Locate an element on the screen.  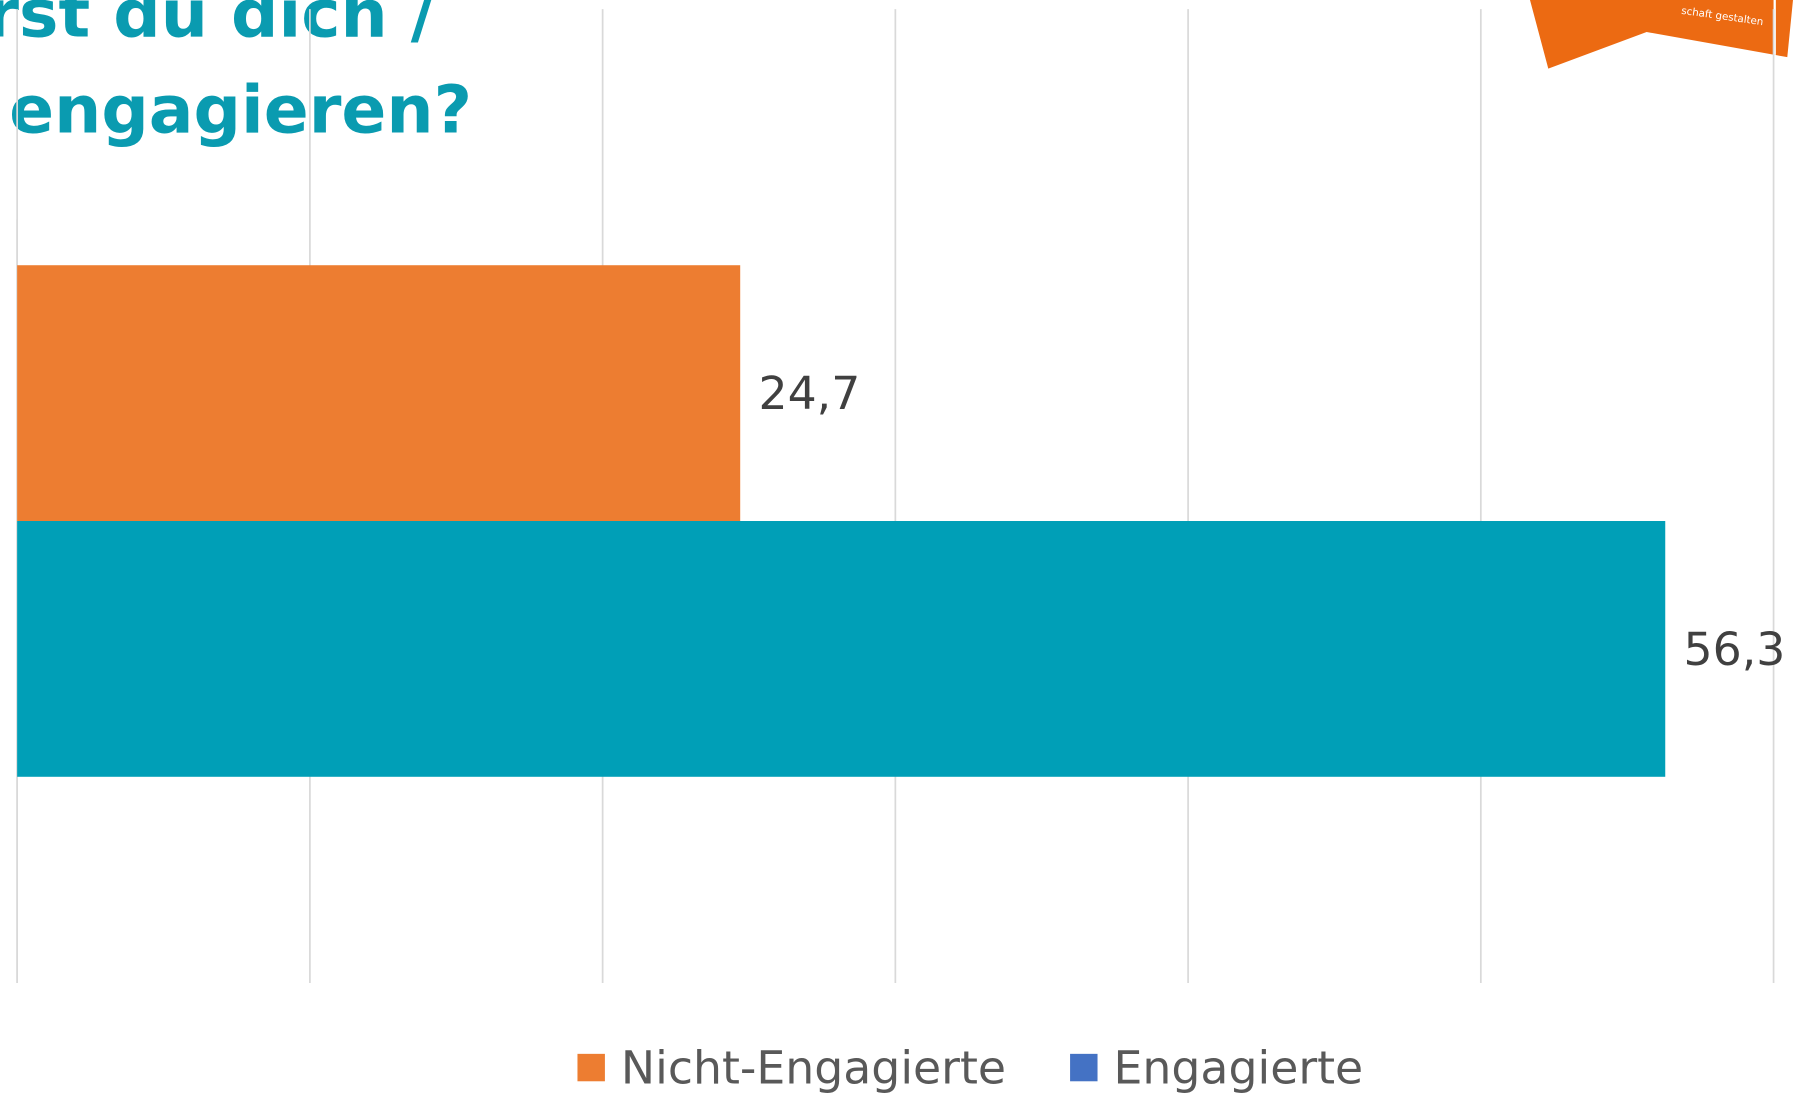
value-label: 56,3 is located at coordinates (1735, 649).